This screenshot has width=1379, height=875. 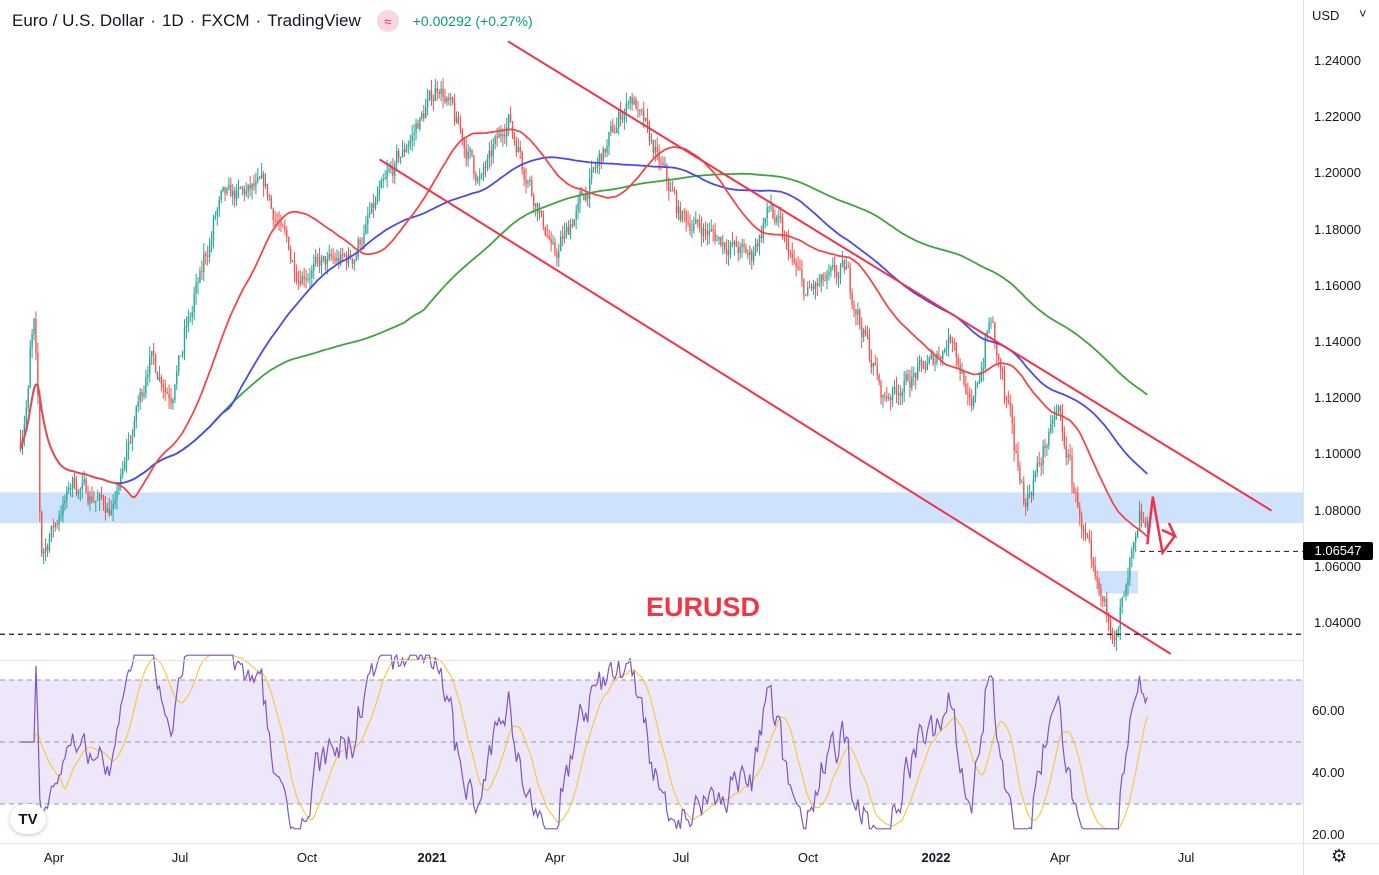 I want to click on gear-icon: ⚙, so click(x=1339, y=856).